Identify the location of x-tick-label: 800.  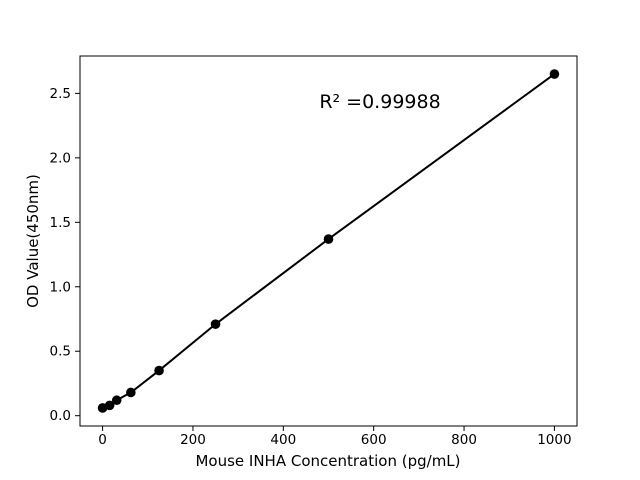
(464, 440).